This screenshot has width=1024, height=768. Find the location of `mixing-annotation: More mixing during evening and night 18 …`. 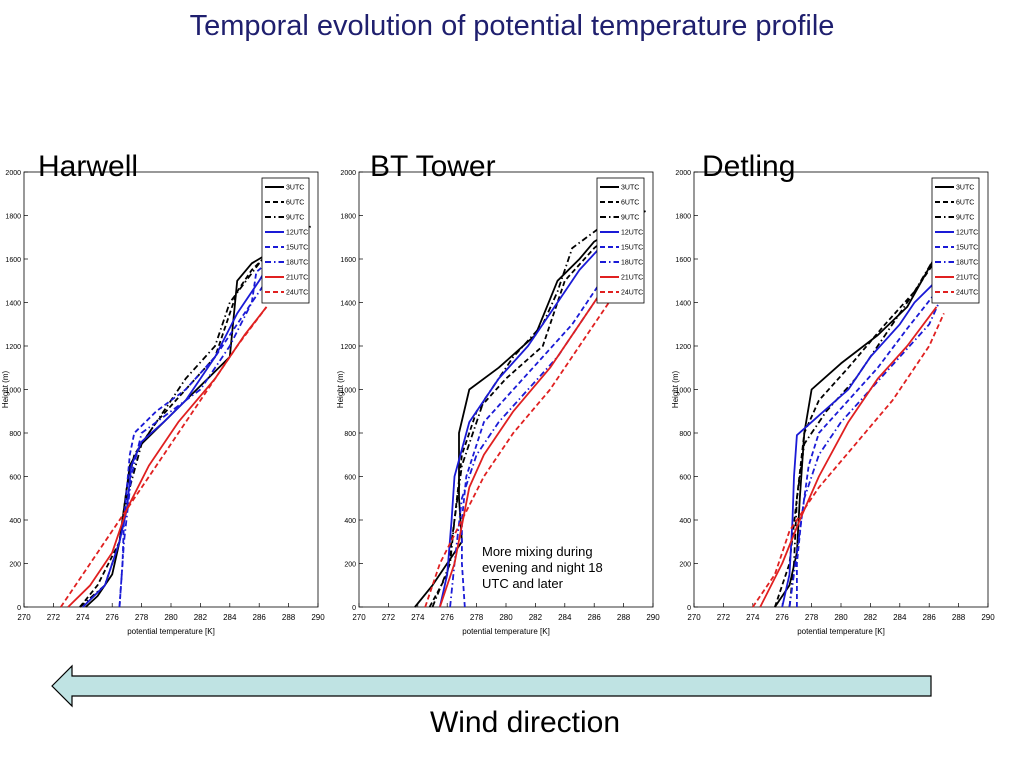

mixing-annotation: More mixing during evening and night 18 … is located at coordinates (542, 567).